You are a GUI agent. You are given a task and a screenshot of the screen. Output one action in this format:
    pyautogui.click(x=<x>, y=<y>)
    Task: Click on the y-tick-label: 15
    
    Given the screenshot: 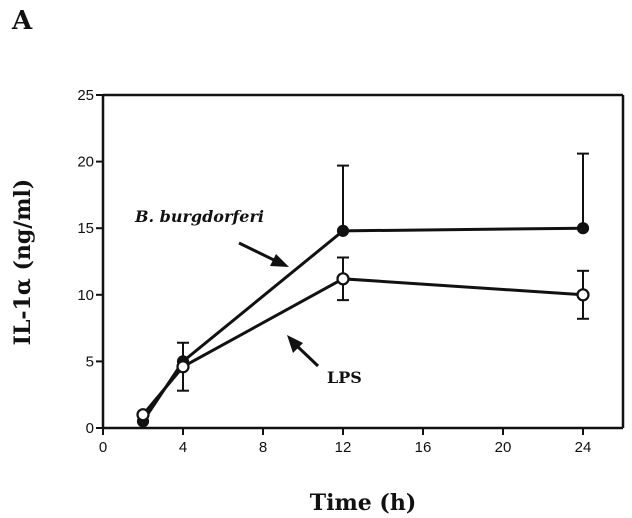 What is the action you would take?
    pyautogui.click(x=85, y=228)
    